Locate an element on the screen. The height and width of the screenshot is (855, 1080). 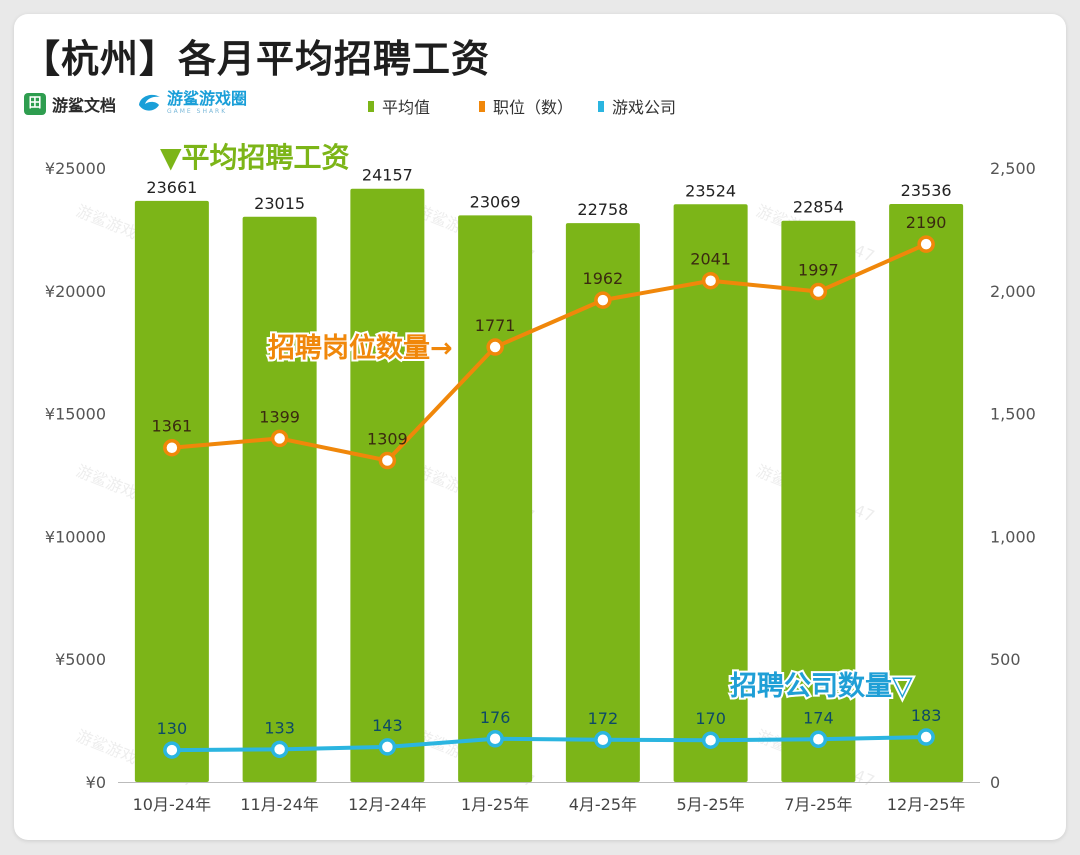
bar-value-label: 22758 is located at coordinates (602, 209).